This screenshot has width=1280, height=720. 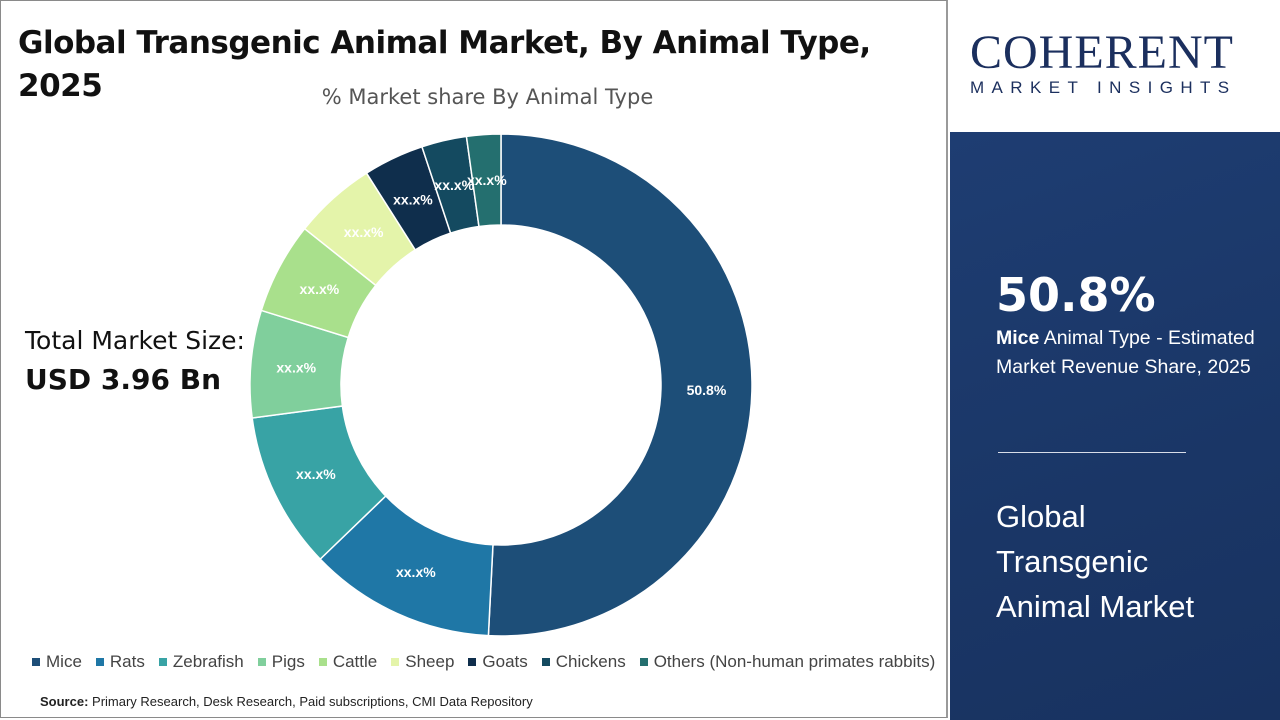 I want to click on legend-label: Pigs, so click(x=288, y=661).